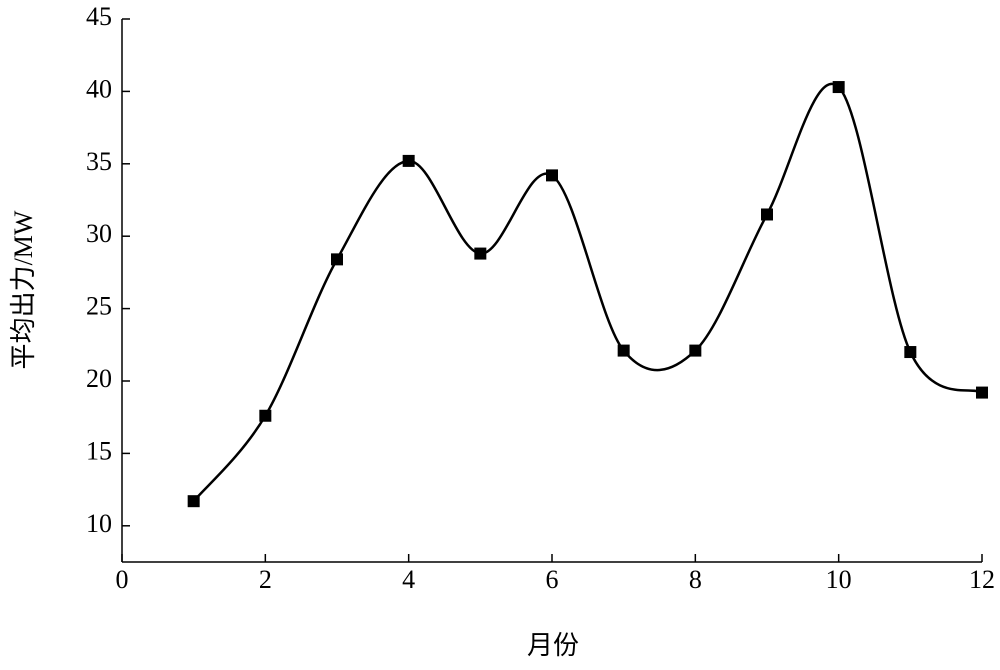 This screenshot has height=670, width=1000. Describe the element at coordinates (265, 579) in the screenshot. I see `x-tick-label: 2` at that location.